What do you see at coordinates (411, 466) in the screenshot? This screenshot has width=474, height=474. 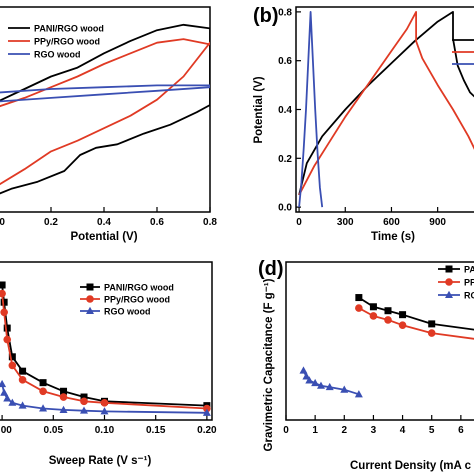 I see `x-axis-label: Current Density (mA c` at bounding box center [411, 466].